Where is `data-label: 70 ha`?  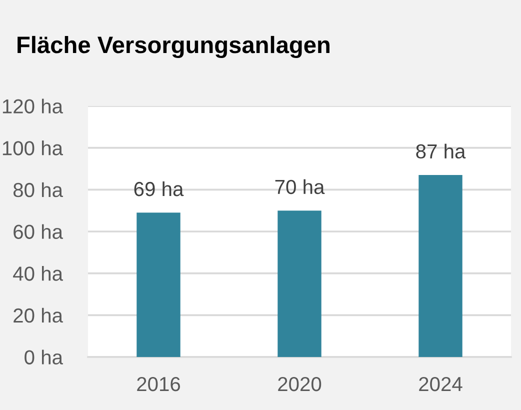 data-label: 70 ha is located at coordinates (300, 186).